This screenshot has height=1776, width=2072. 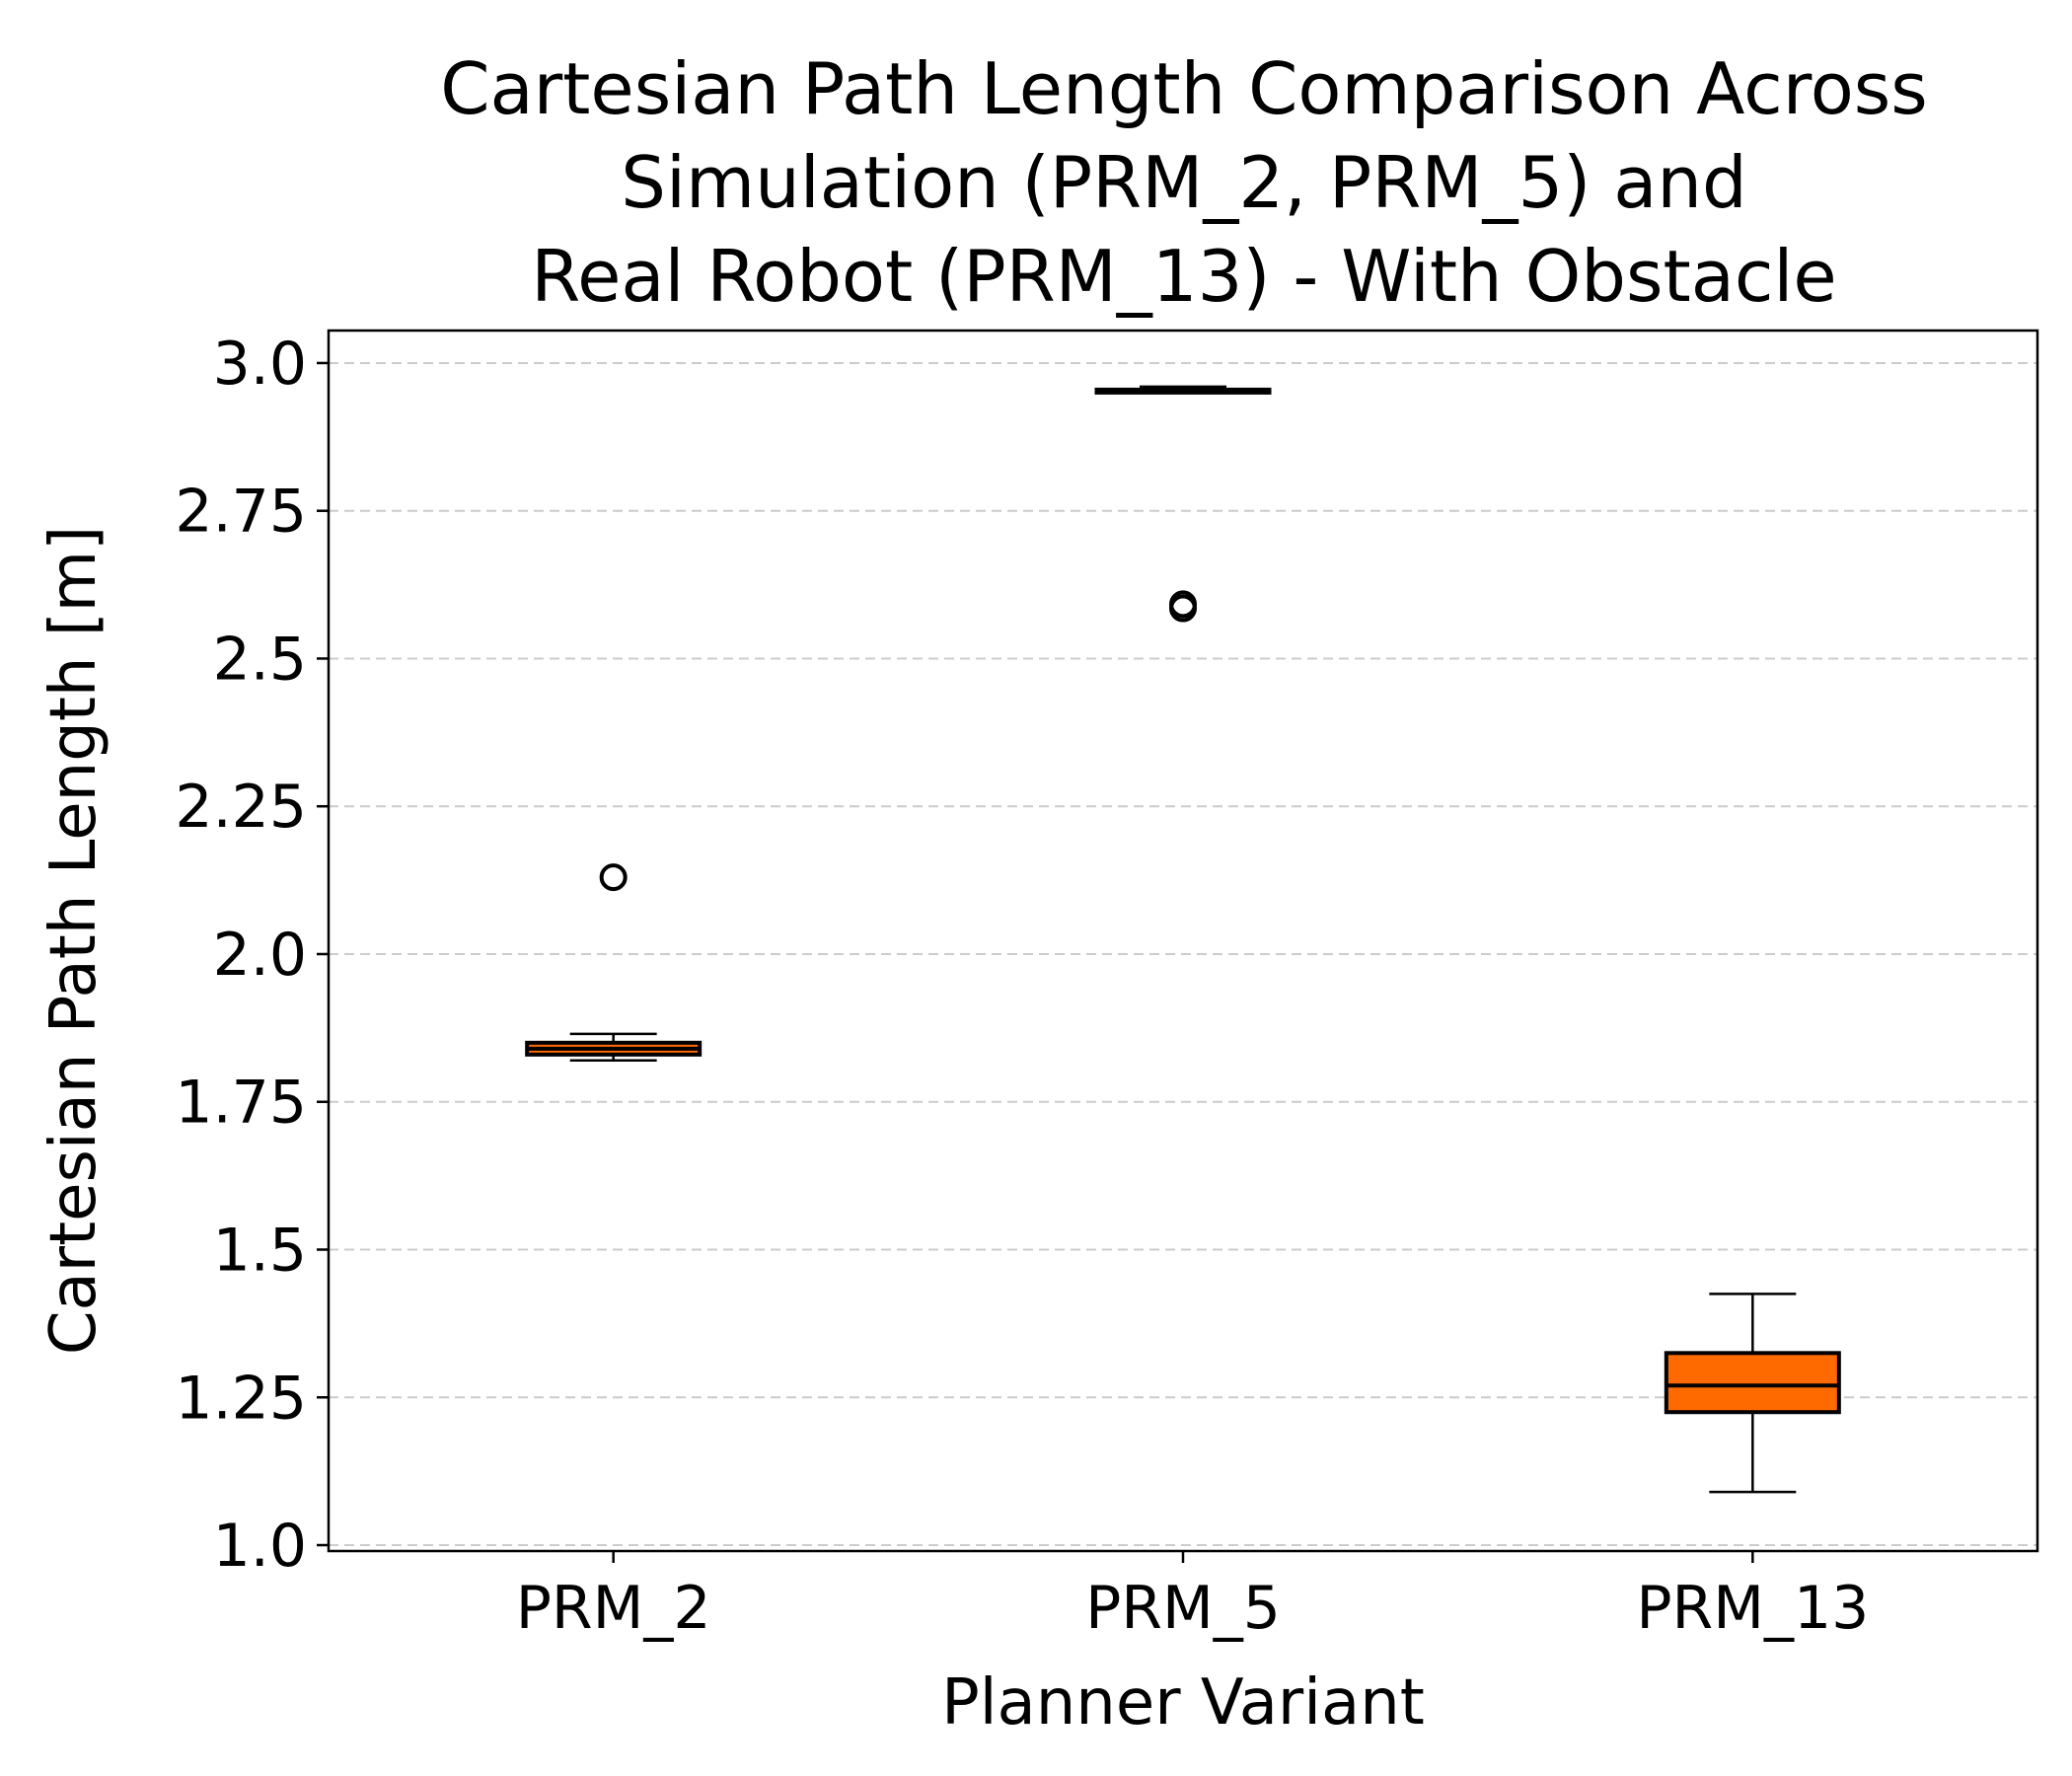 I want to click on title-line-1: Cartesian Path Length Comparison Across, so click(x=1184, y=89).